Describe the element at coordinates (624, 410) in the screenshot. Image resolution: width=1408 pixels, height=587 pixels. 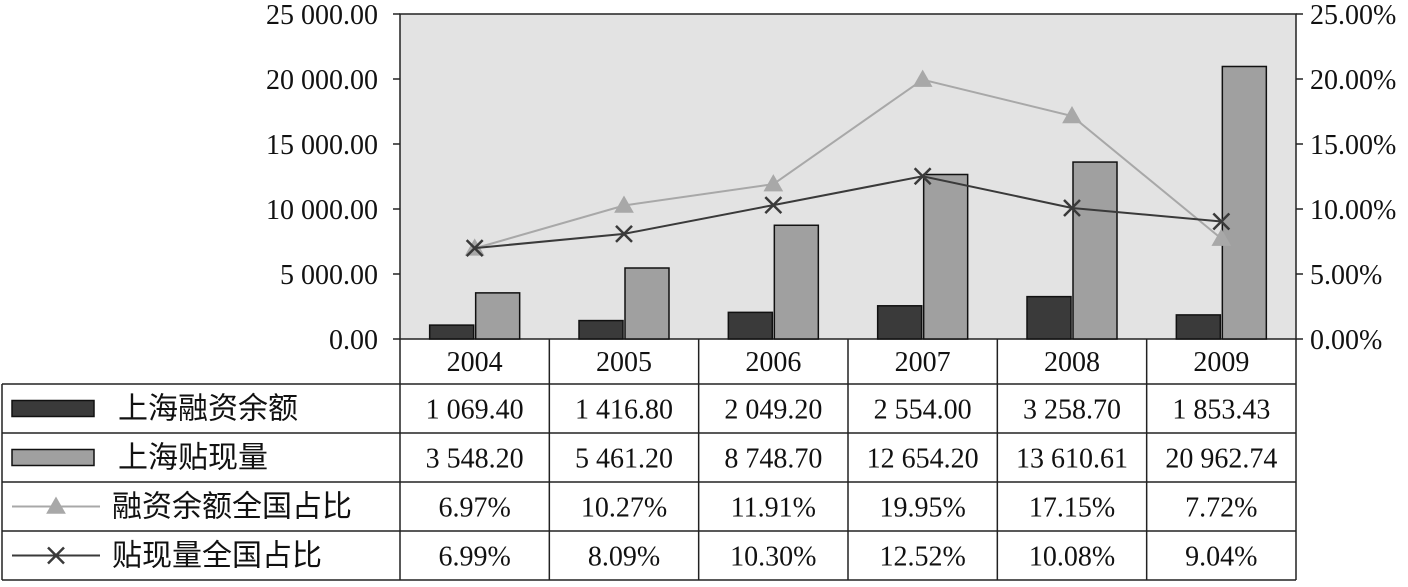
I see `table-value: 1 416.80` at that location.